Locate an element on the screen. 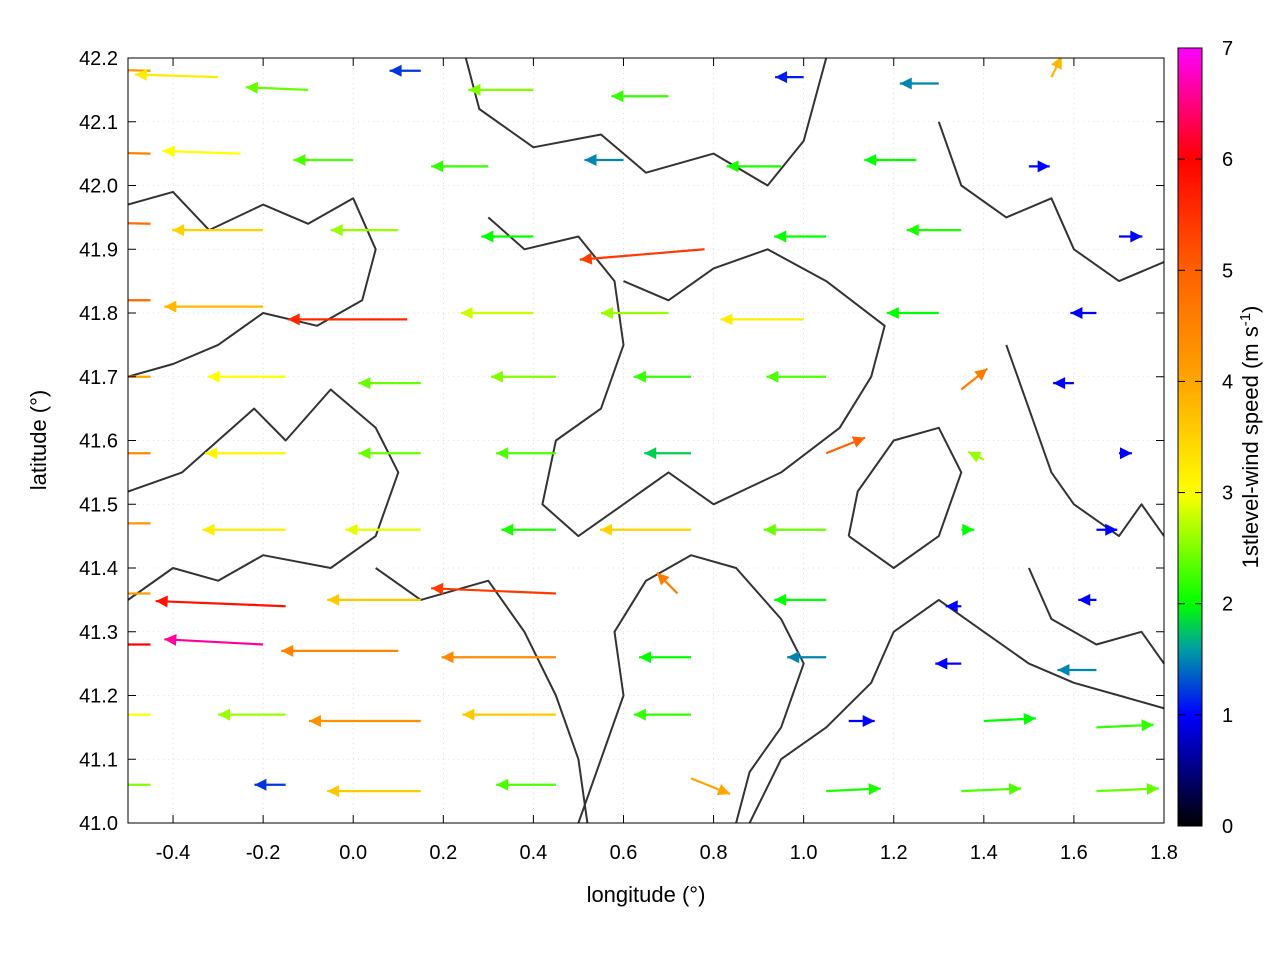 The image size is (1280, 960). x-tick-label: 1.6 is located at coordinates (1074, 853).